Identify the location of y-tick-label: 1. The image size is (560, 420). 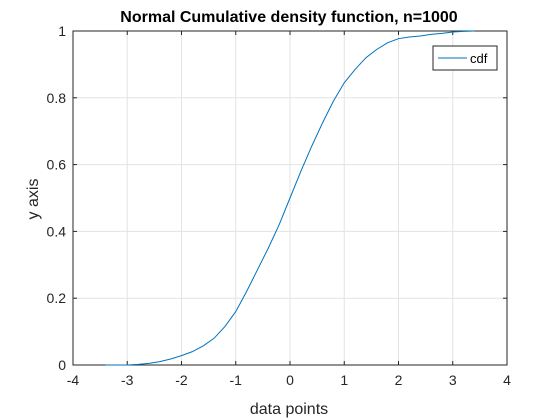
(62, 31).